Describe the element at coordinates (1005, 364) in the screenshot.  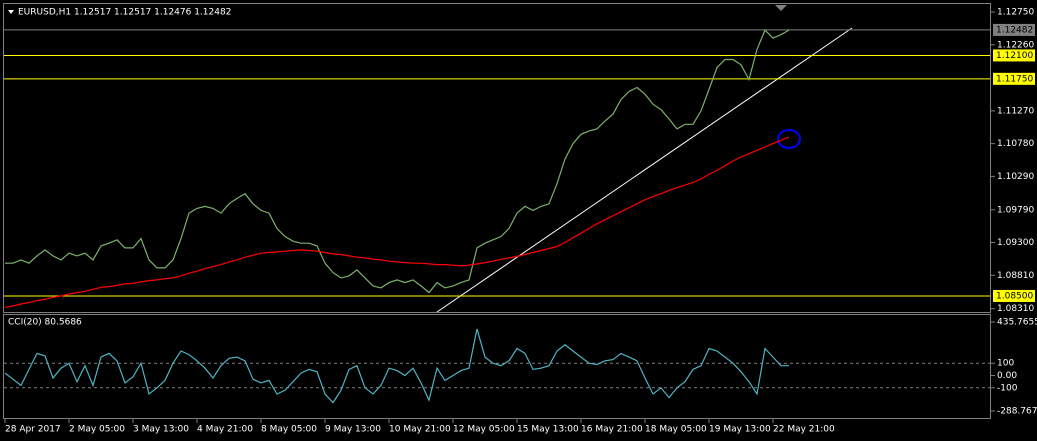
I see `y-tick-label: 100` at that location.